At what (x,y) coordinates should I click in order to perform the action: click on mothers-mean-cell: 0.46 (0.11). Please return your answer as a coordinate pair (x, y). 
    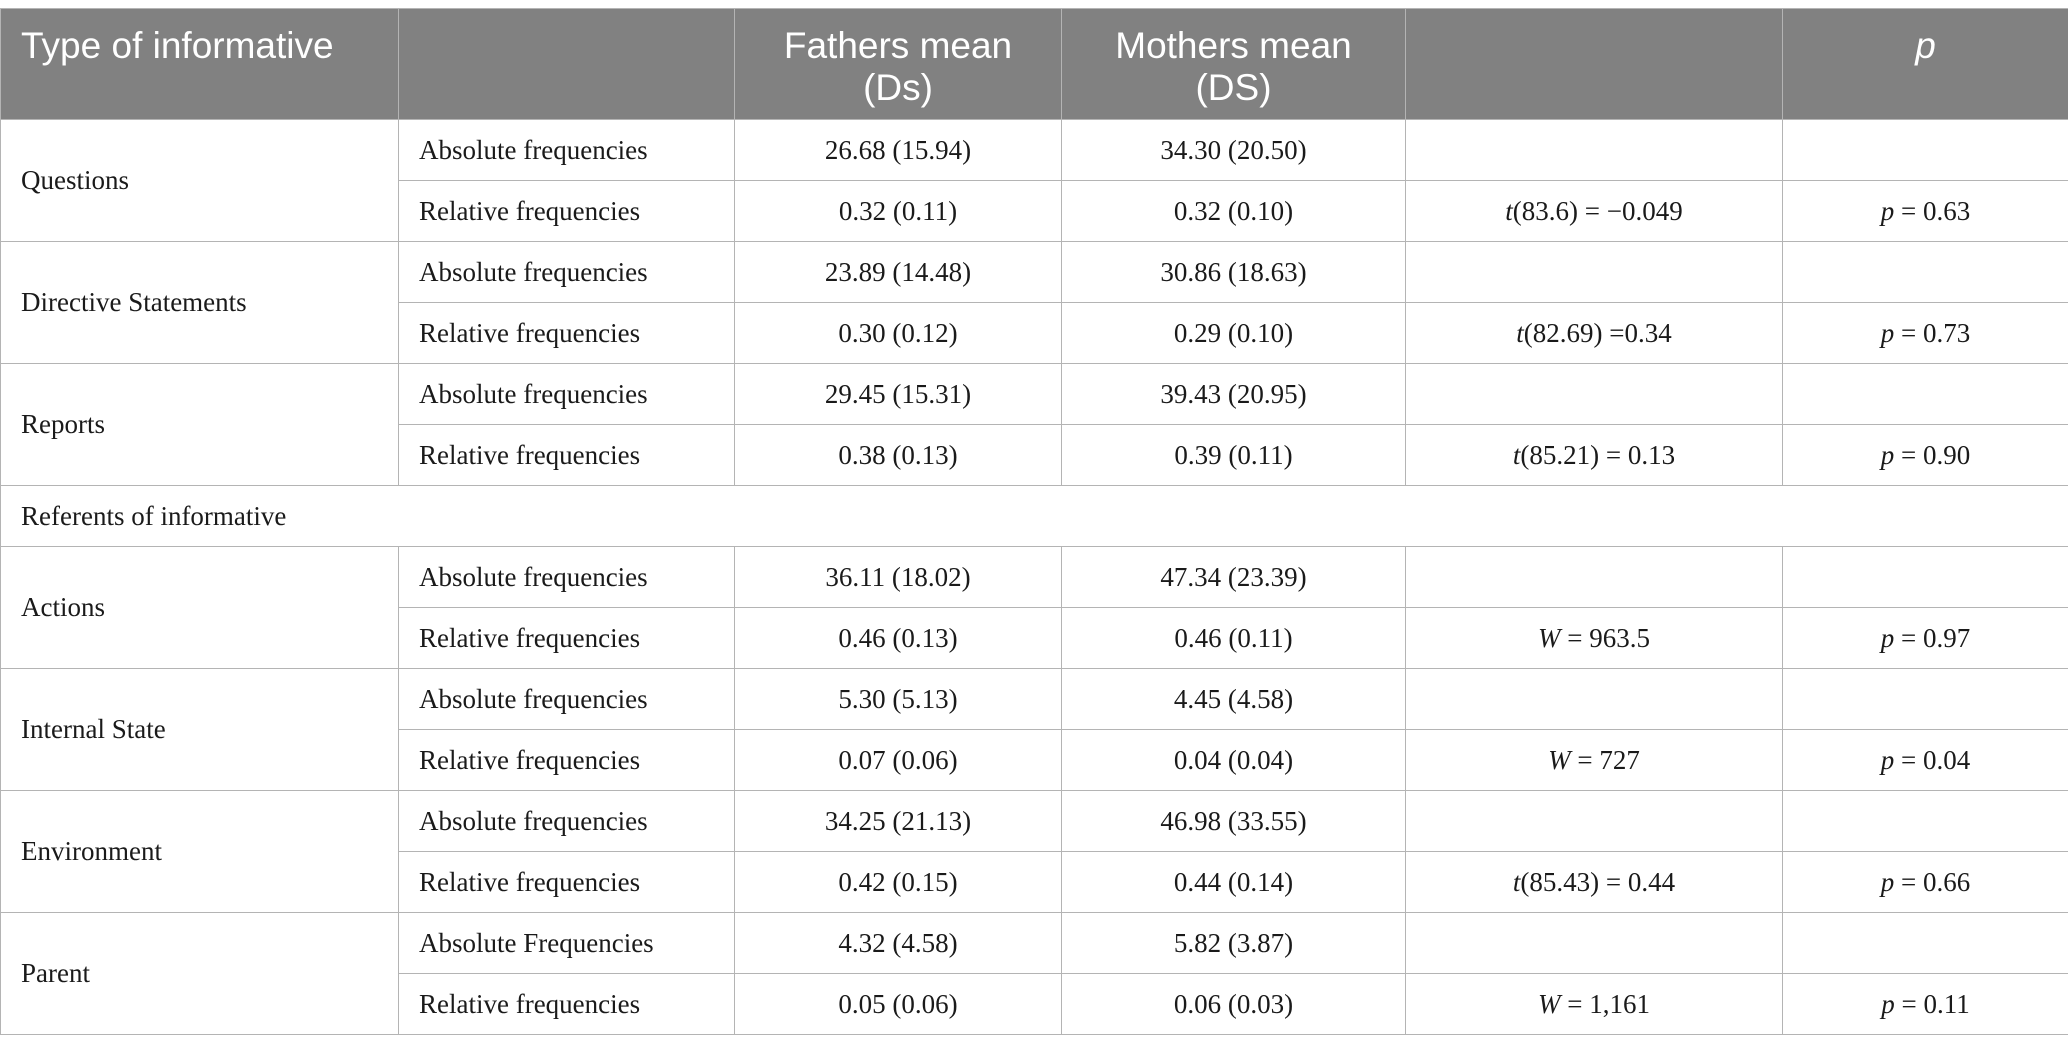
    Looking at the image, I should click on (1233, 638).